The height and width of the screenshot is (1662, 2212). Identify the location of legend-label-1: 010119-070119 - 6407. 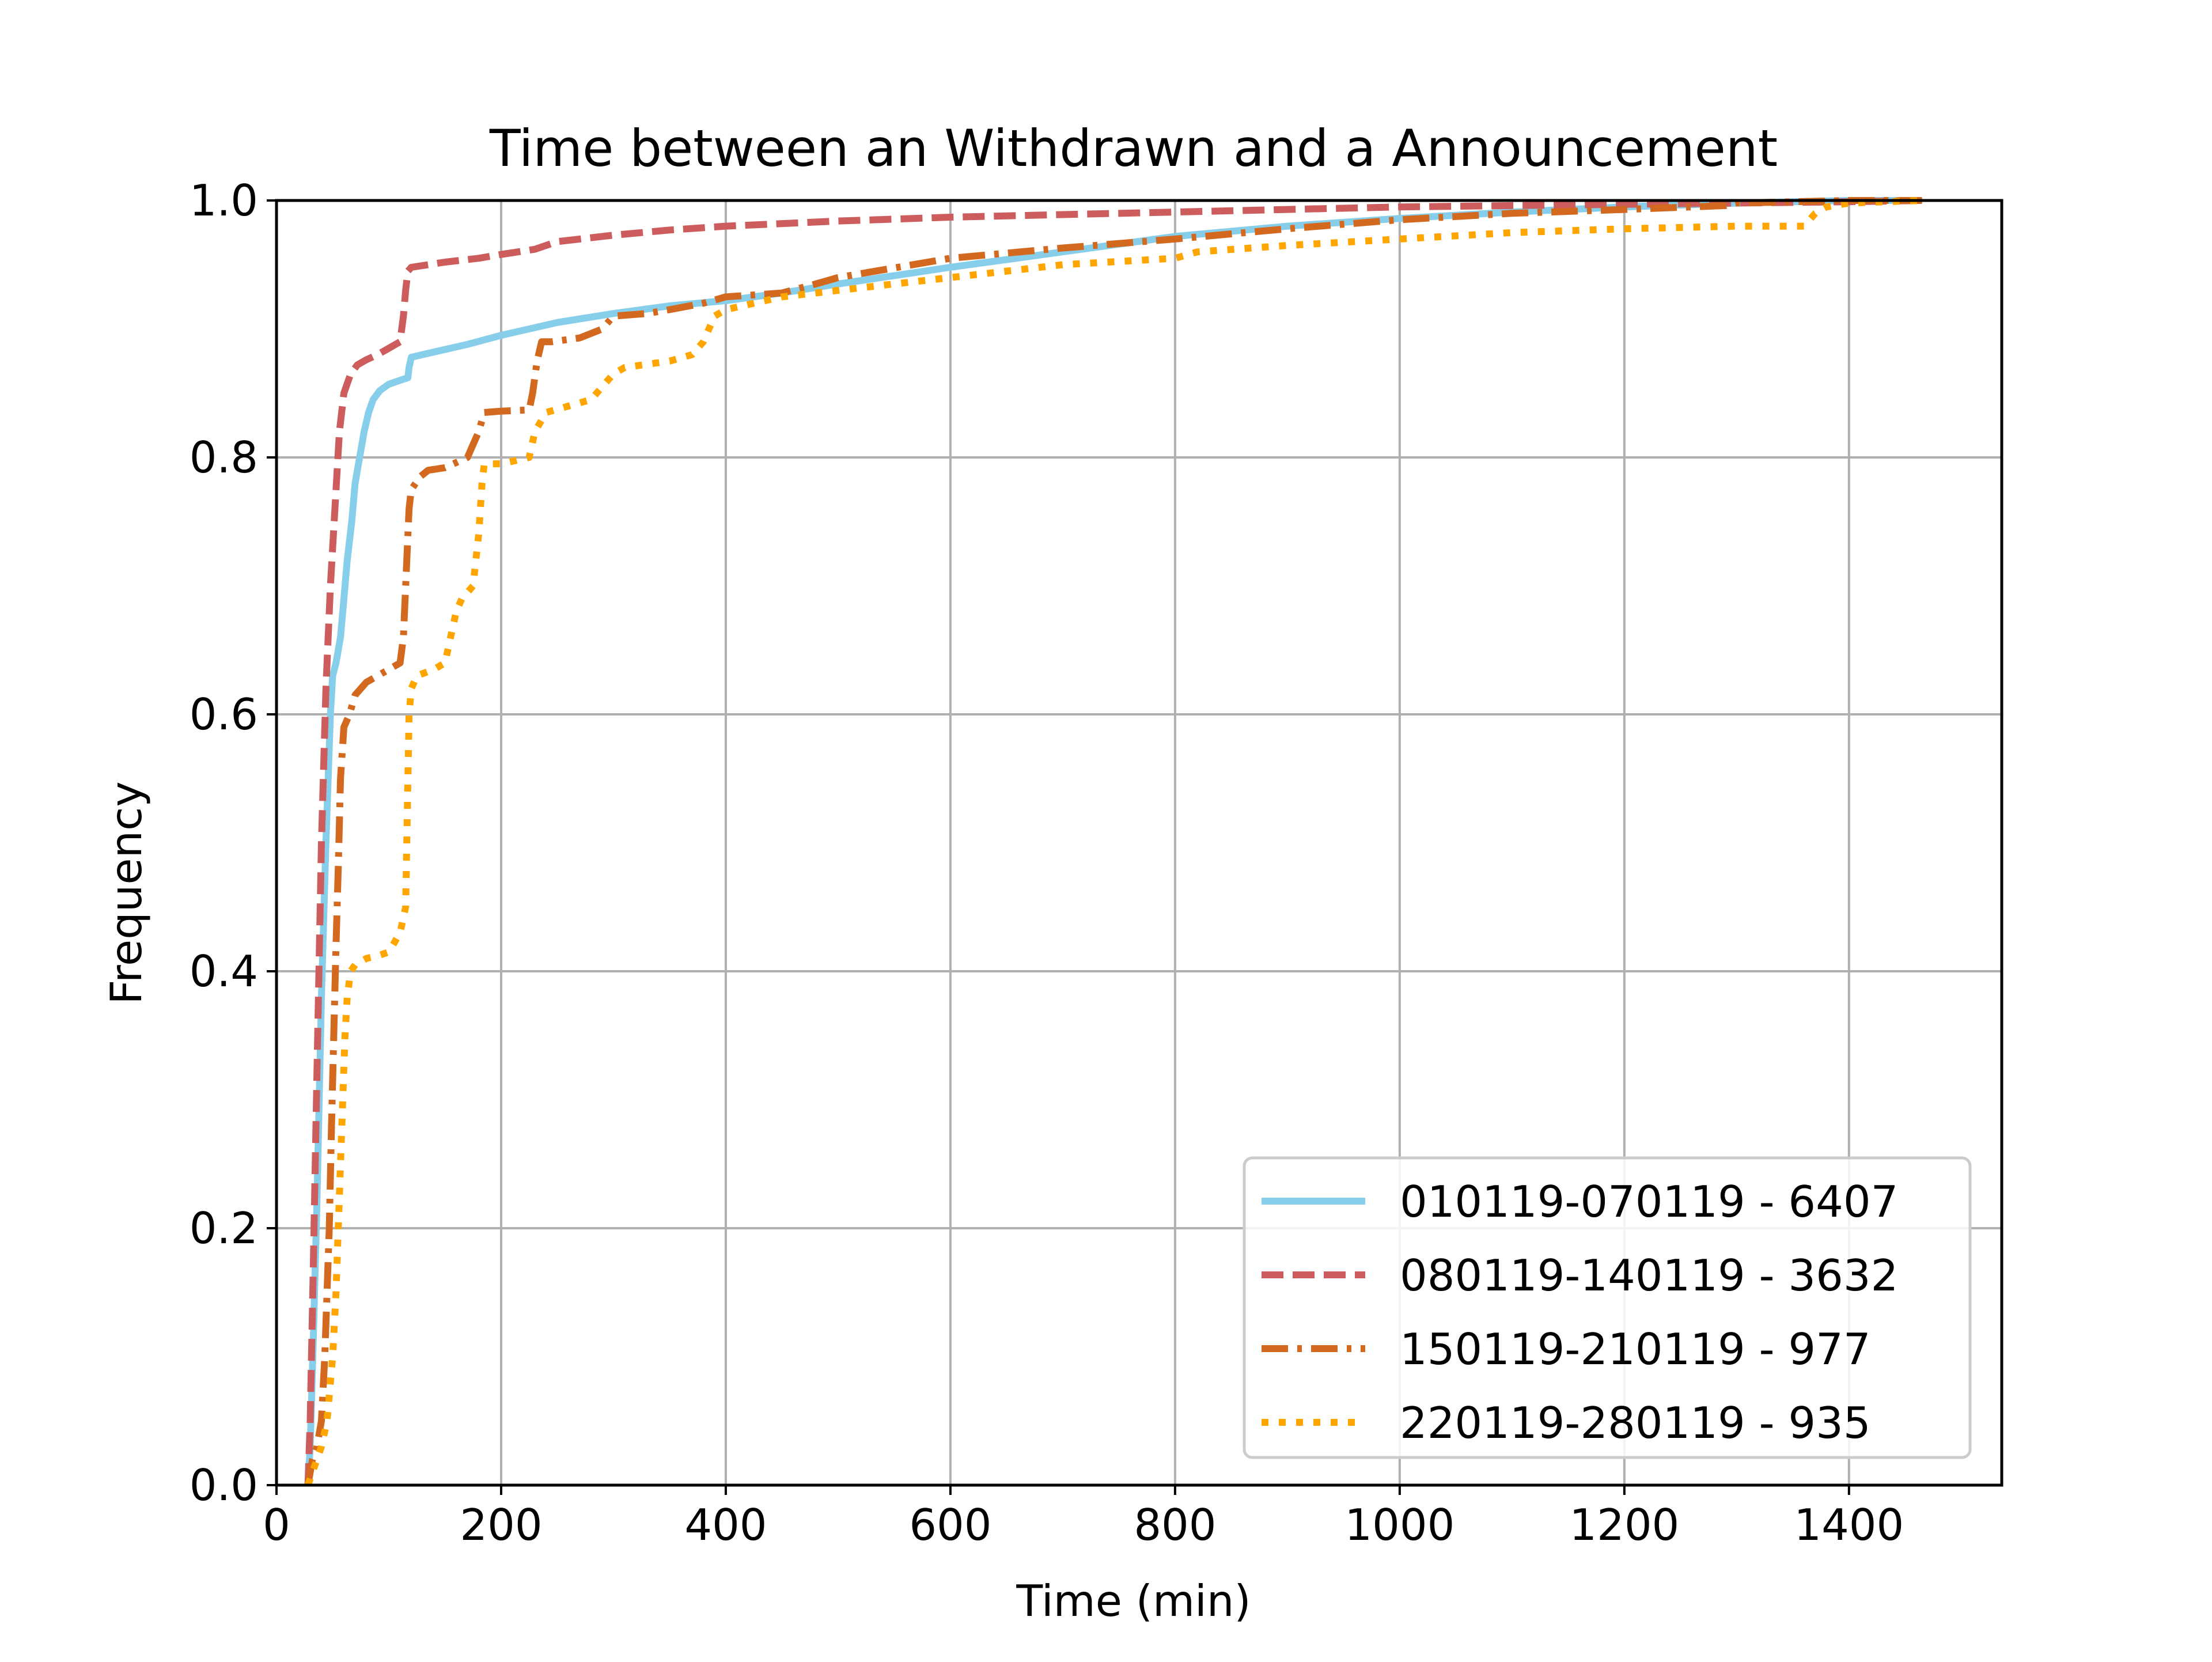
(1649, 1201).